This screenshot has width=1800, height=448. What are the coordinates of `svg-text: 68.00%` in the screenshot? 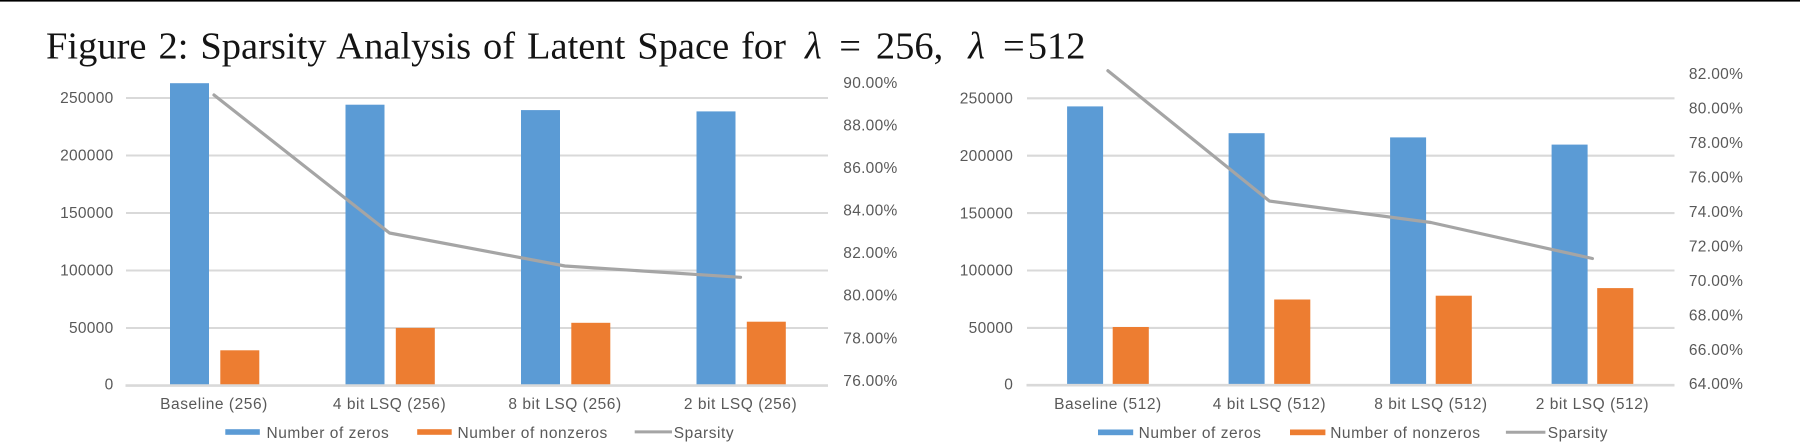 It's located at (1716, 315).